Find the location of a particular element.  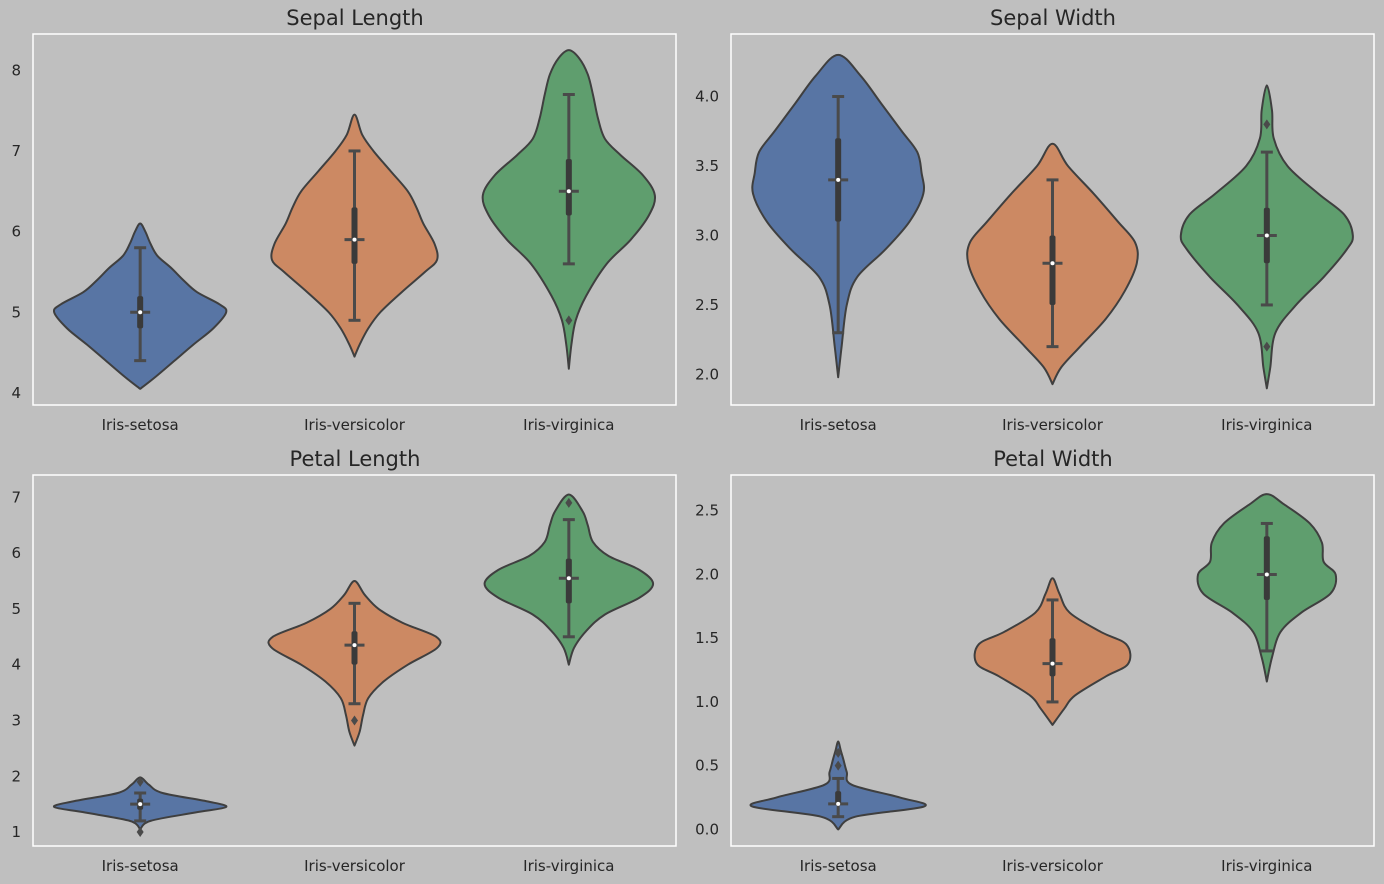

panel-title: Petal Width is located at coordinates (1052, 459).